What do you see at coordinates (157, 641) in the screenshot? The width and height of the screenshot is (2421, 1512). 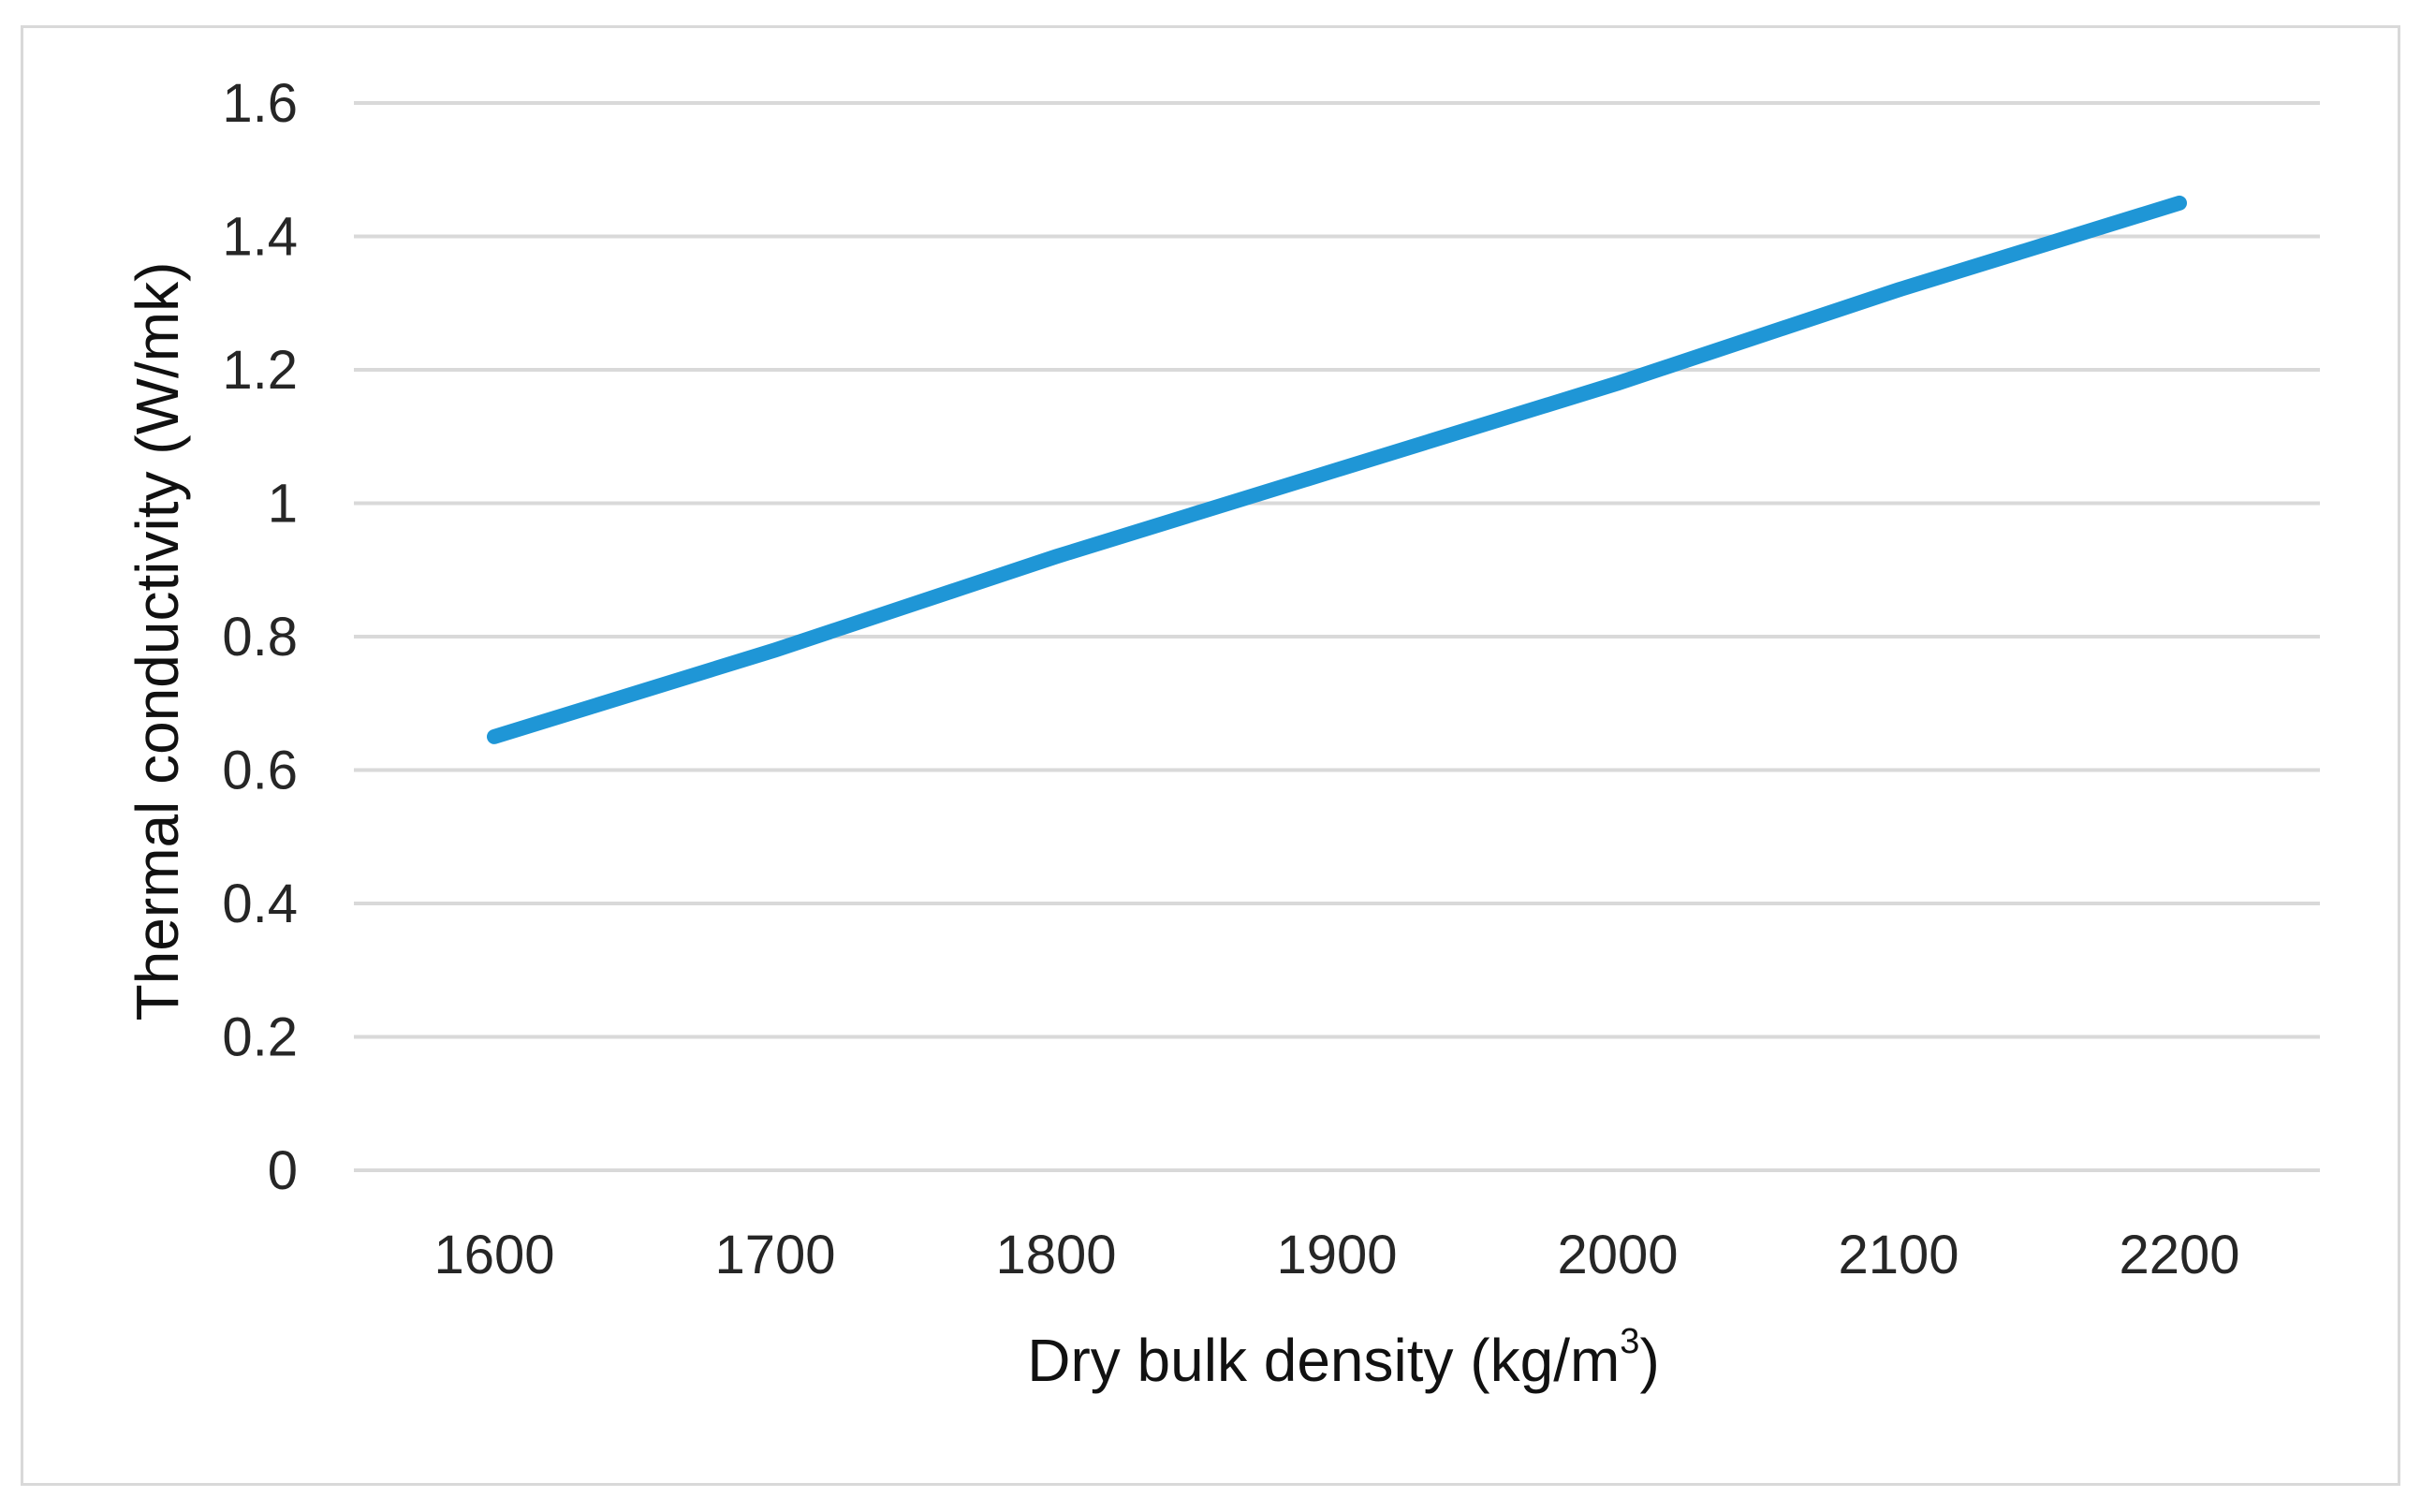 I see `y-axis-title: Thermal conductivity (W/mk)` at bounding box center [157, 641].